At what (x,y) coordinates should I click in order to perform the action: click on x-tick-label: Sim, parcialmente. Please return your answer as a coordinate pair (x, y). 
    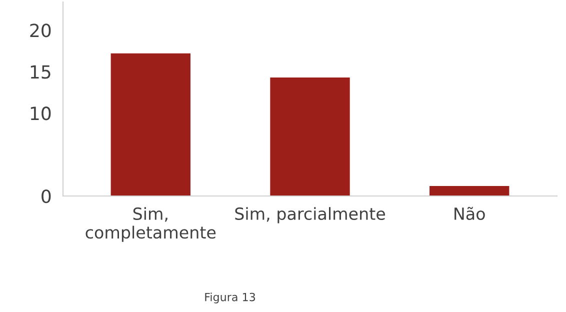
    Looking at the image, I should click on (310, 215).